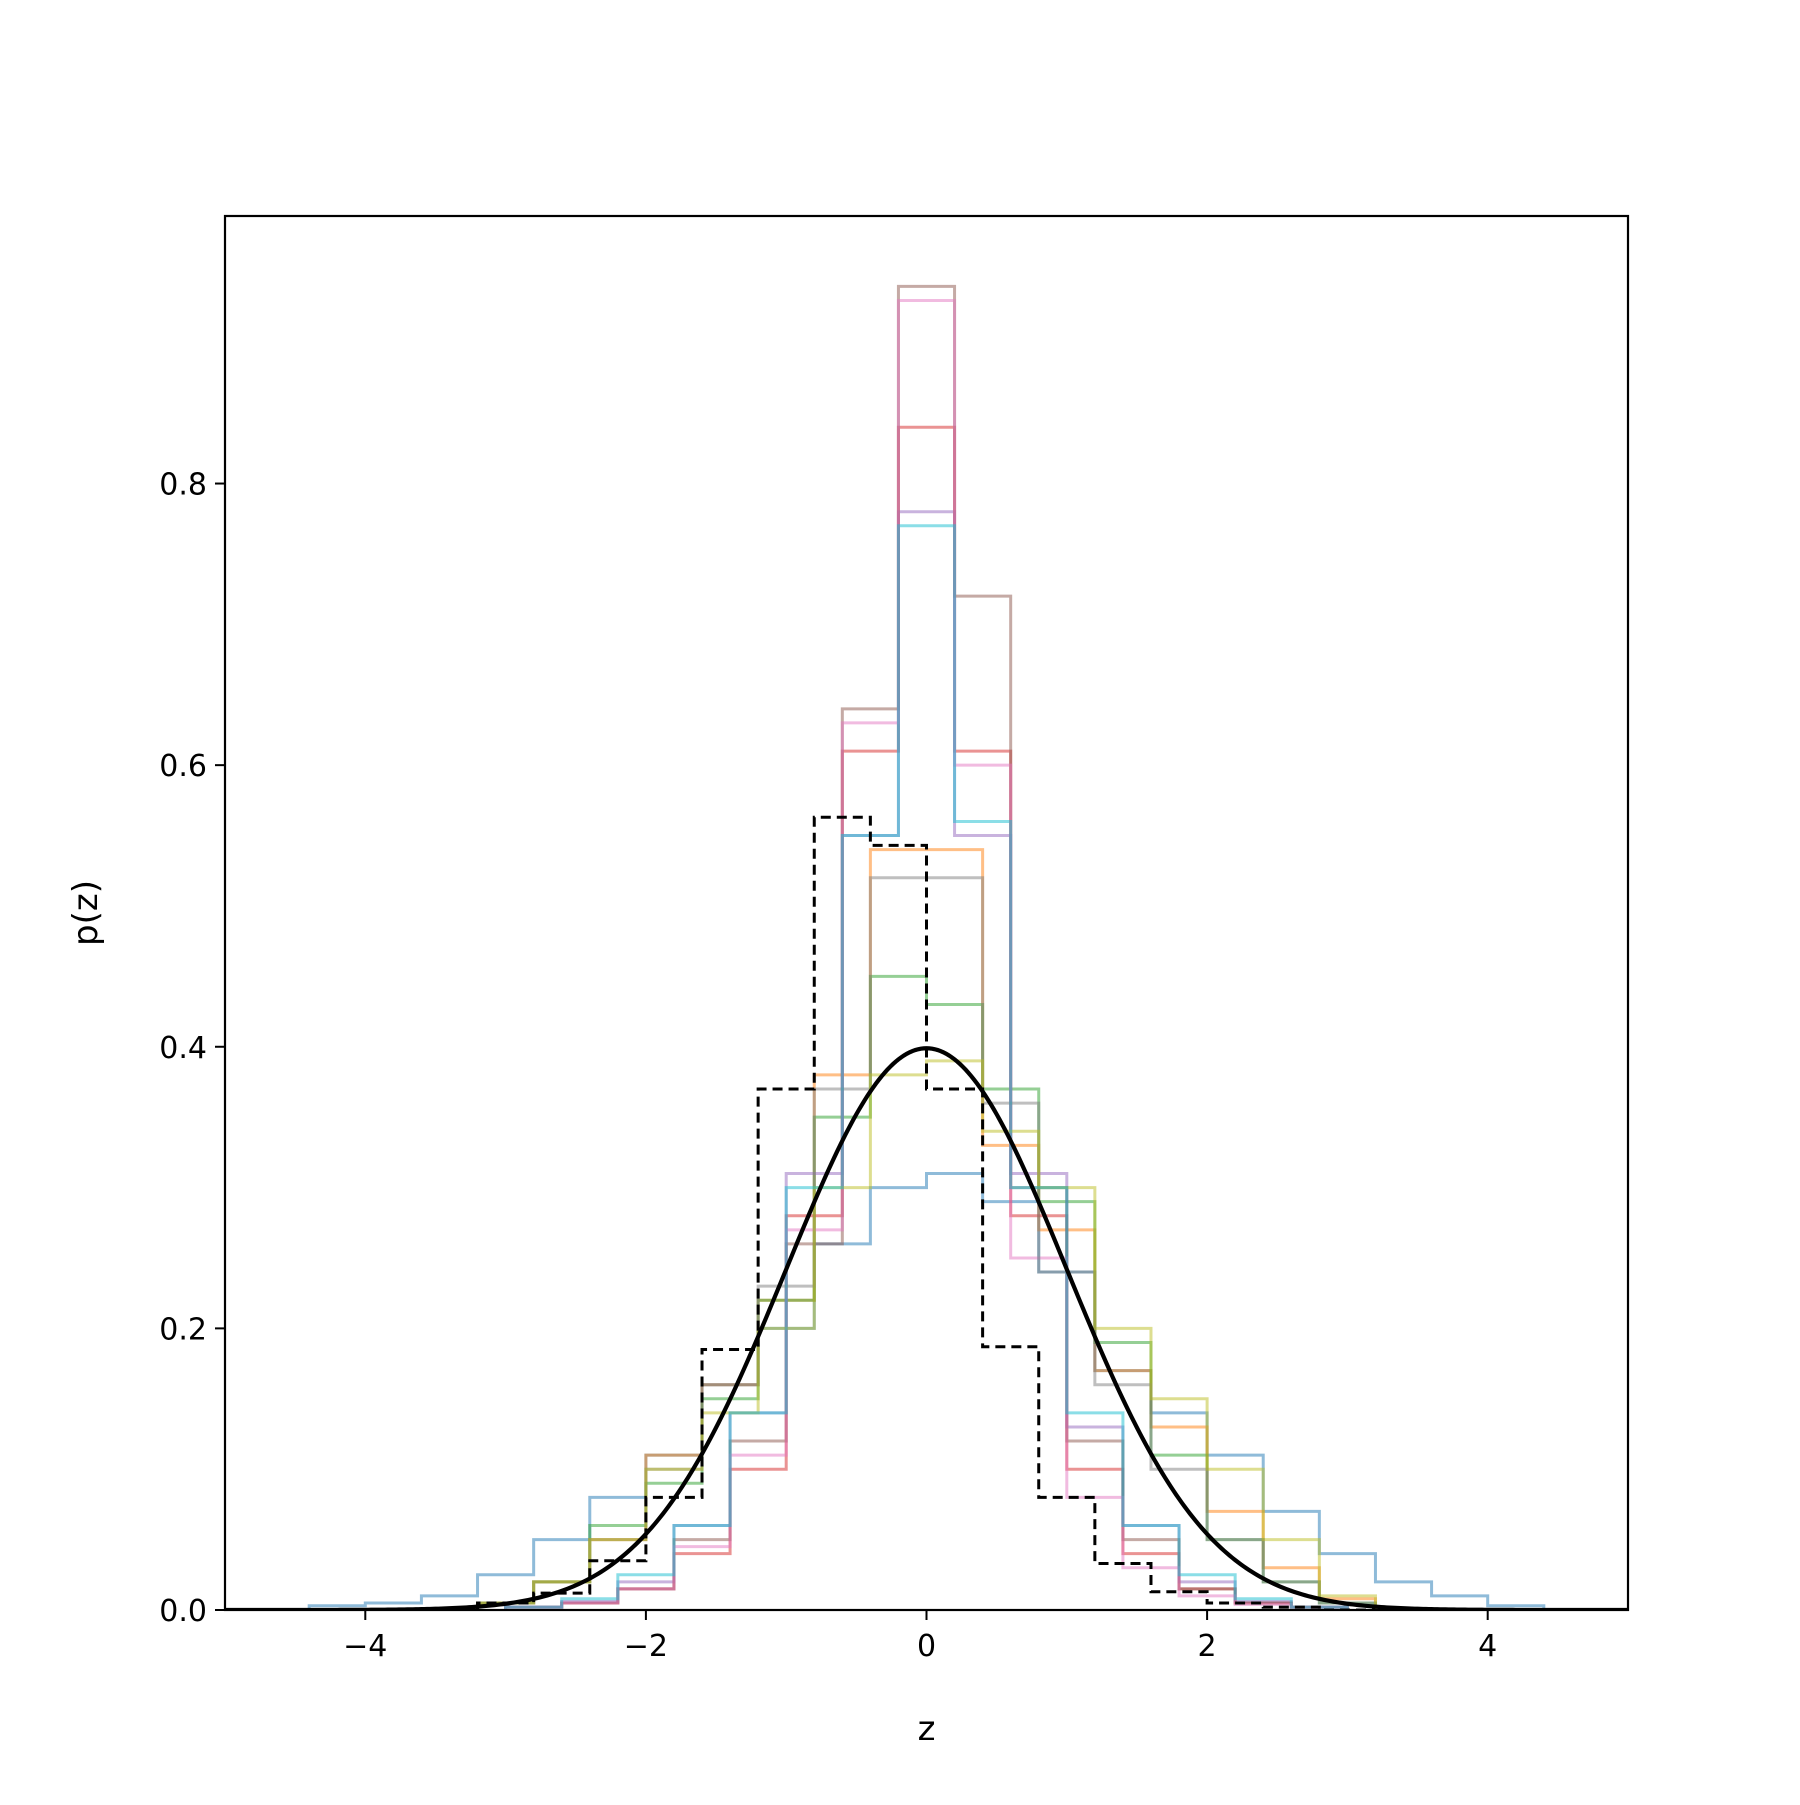 This screenshot has width=1800, height=1805. What do you see at coordinates (926, 1646) in the screenshot?
I see `x-tick-label: 0` at bounding box center [926, 1646].